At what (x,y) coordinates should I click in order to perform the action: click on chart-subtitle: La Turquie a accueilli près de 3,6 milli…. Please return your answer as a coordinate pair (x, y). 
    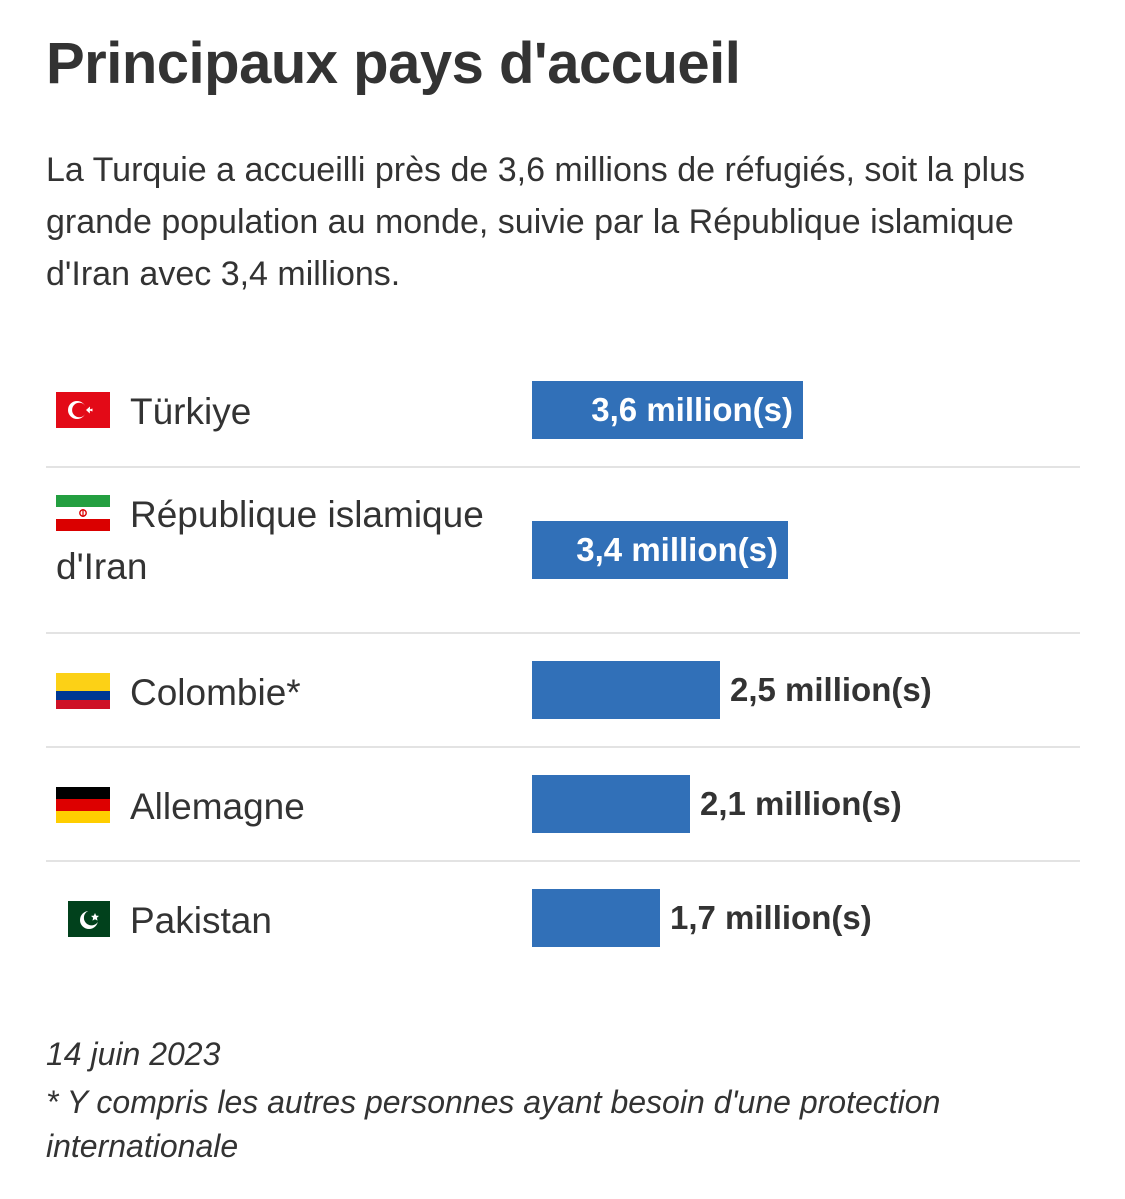
    Looking at the image, I should click on (535, 222).